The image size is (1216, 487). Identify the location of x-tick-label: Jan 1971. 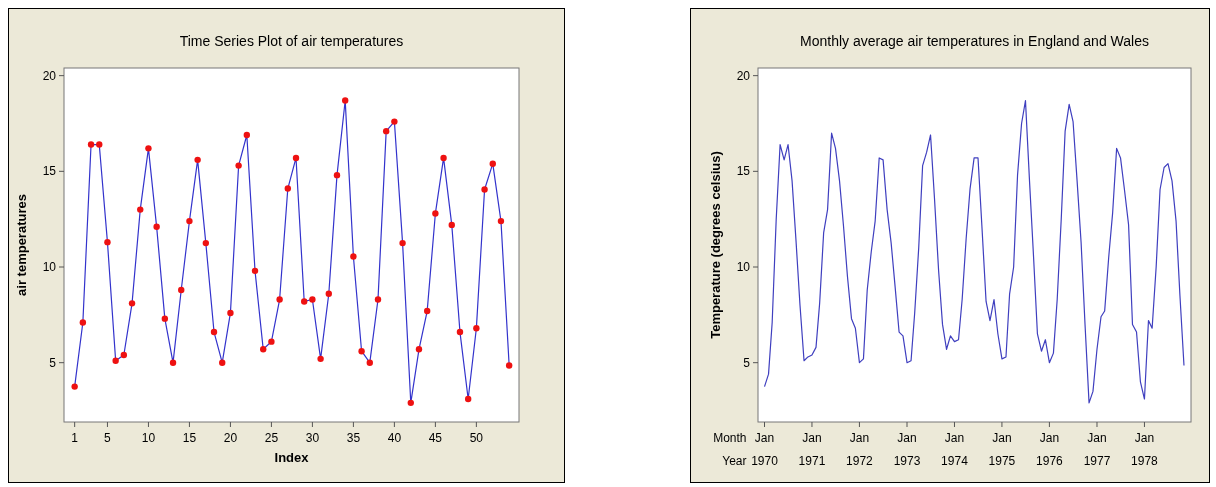
(812, 449).